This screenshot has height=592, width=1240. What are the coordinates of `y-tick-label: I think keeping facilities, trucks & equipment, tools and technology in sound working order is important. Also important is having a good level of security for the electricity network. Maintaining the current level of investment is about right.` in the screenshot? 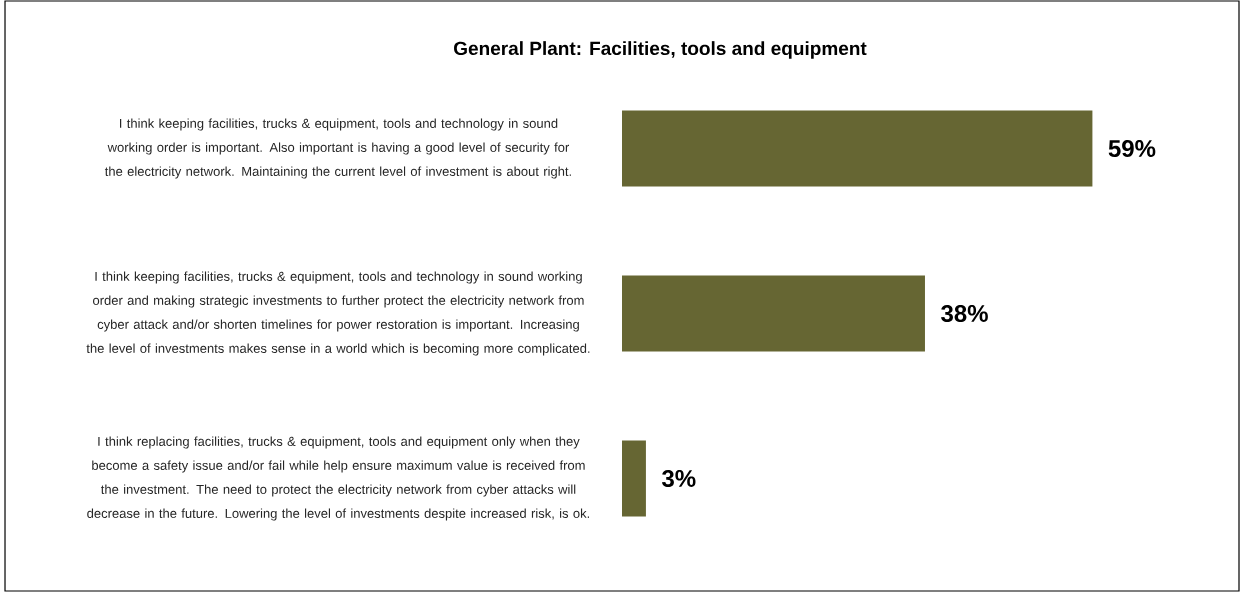 It's located at (337, 148).